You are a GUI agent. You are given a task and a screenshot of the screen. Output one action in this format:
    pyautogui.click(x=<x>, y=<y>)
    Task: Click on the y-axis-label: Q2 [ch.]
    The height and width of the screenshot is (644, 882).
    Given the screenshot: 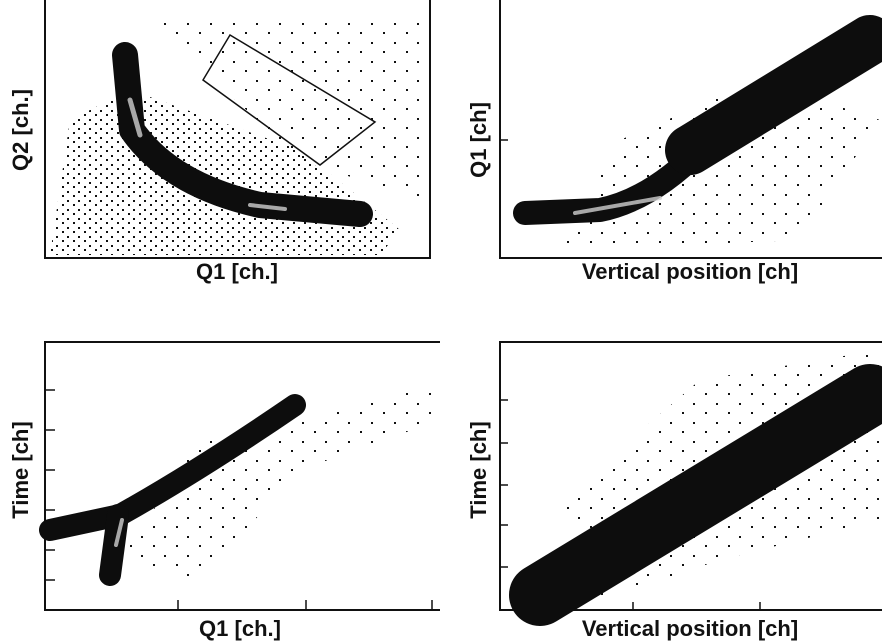 What is the action you would take?
    pyautogui.click(x=20, y=130)
    